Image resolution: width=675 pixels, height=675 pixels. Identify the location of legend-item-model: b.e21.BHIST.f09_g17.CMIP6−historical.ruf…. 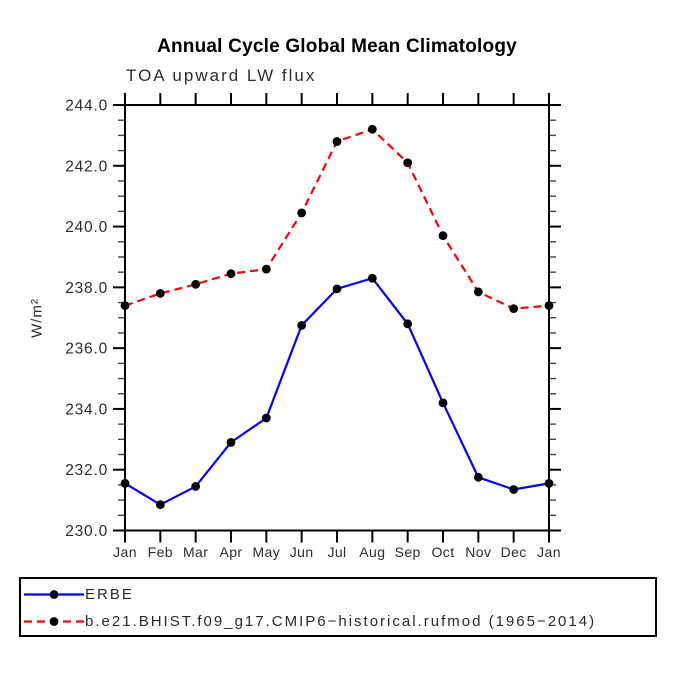
(339, 621).